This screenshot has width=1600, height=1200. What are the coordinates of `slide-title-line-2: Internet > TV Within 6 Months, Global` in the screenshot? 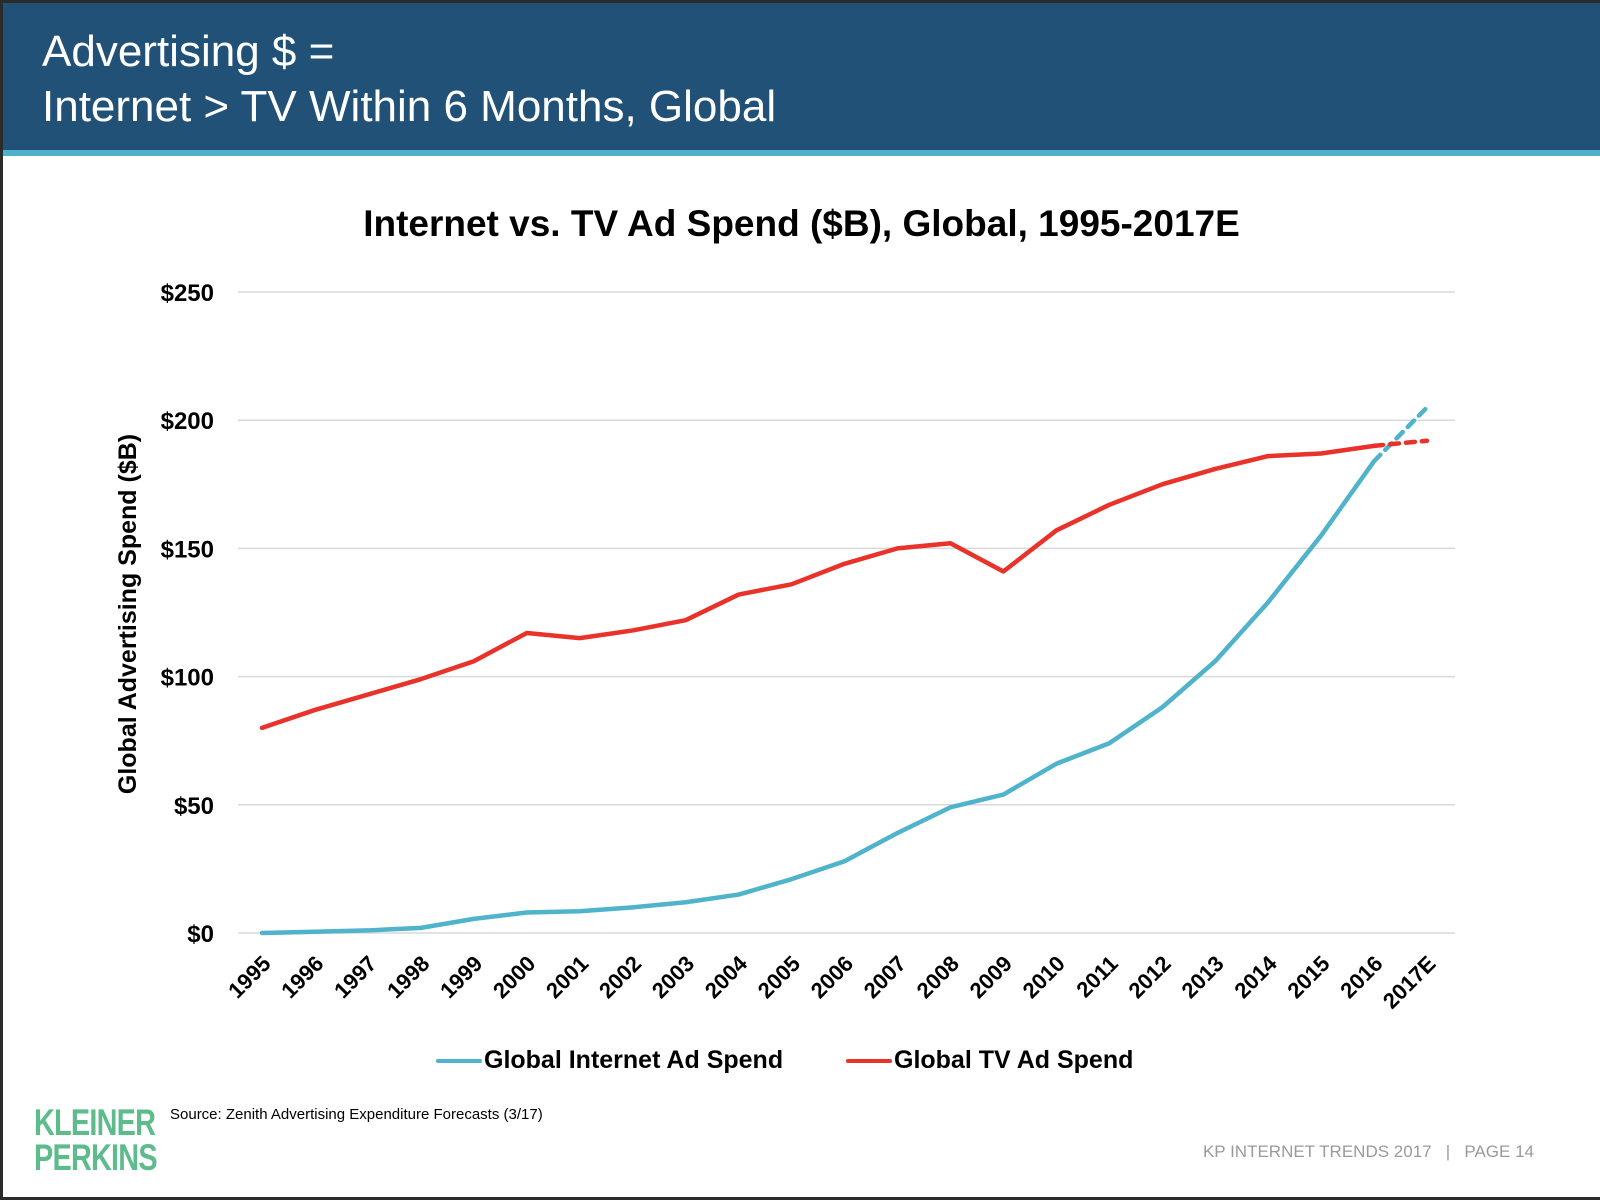 It's located at (409, 106).